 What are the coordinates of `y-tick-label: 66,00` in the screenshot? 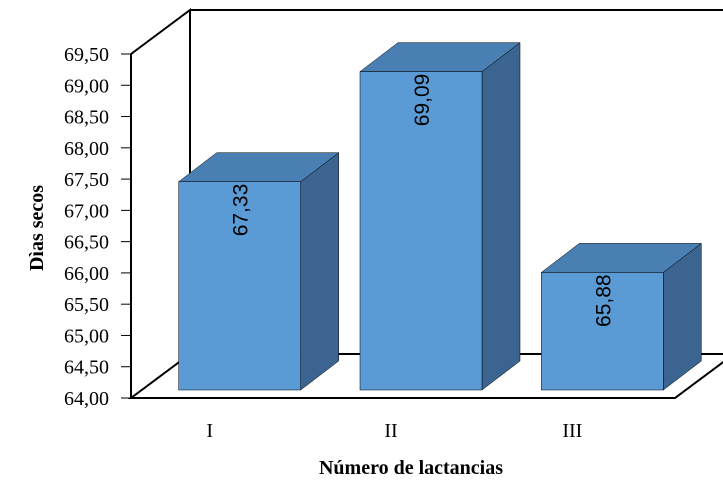 It's located at (86, 274).